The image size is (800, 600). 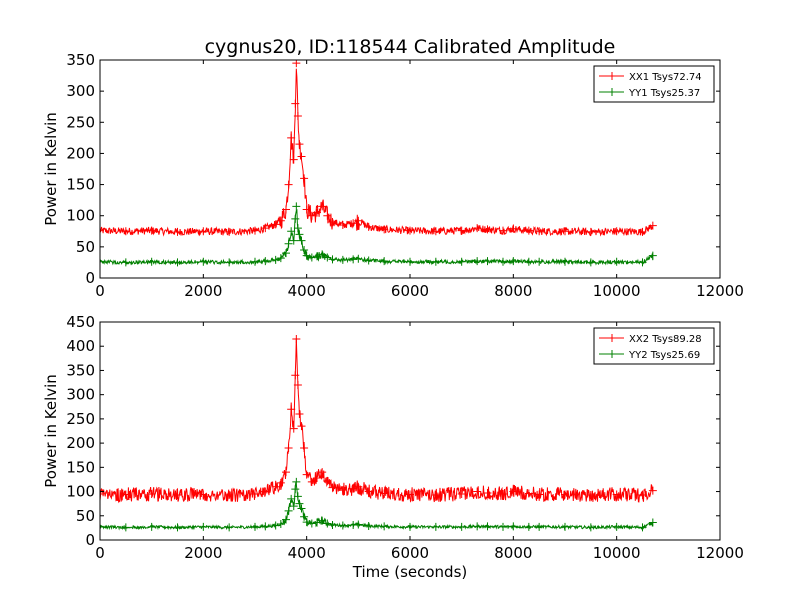 What do you see at coordinates (90, 278) in the screenshot?
I see `y-tick-label: 0` at bounding box center [90, 278].